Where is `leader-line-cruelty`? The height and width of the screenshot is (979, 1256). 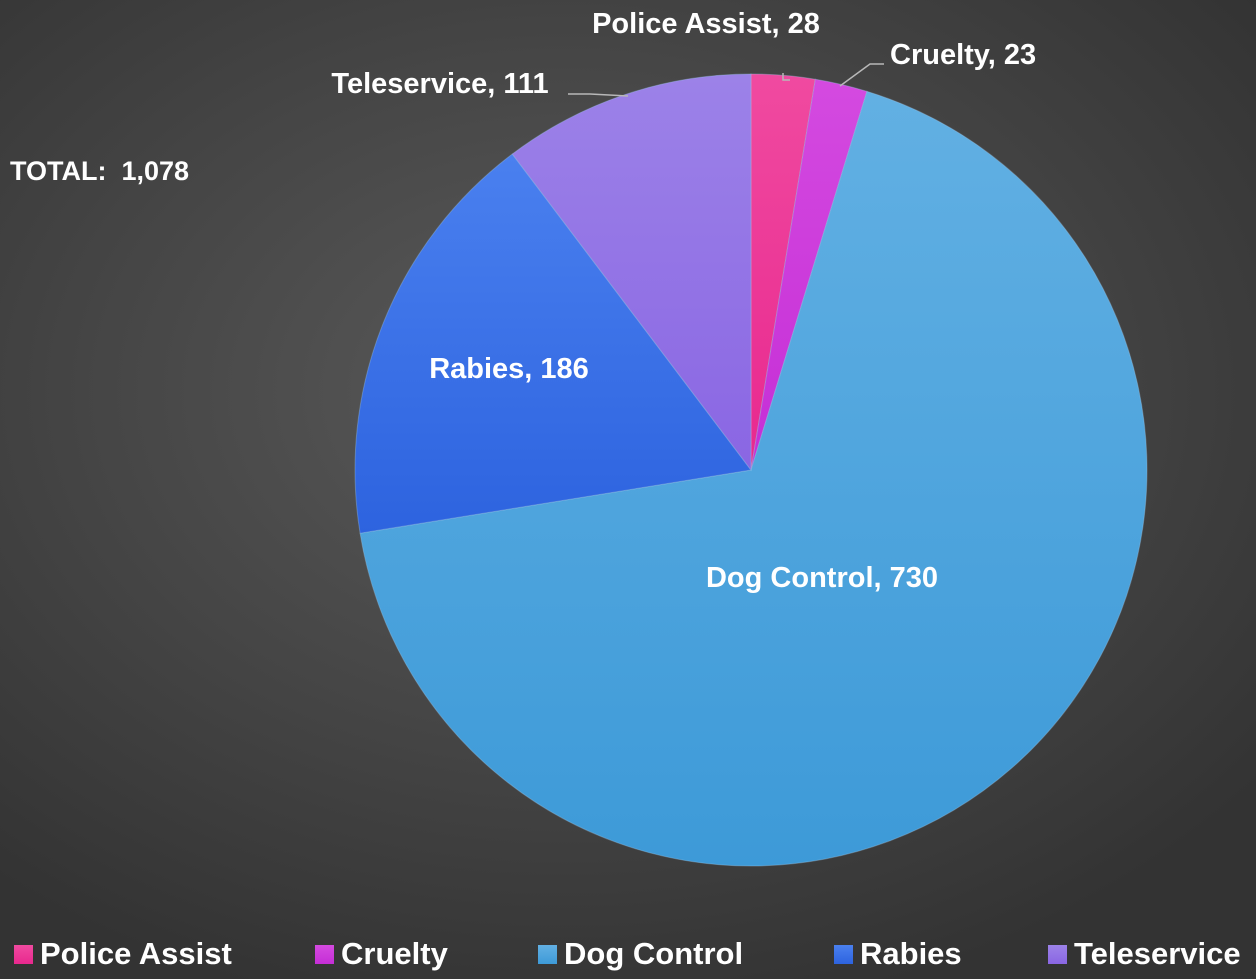
leader-line-cruelty is located at coordinates (861, 75).